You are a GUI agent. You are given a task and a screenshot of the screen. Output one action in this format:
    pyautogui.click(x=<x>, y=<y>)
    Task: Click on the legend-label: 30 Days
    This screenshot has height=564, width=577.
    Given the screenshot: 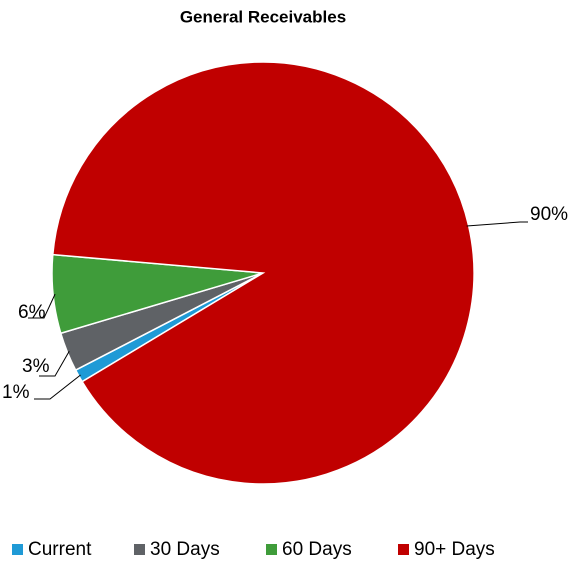 What is the action you would take?
    pyautogui.click(x=185, y=549)
    